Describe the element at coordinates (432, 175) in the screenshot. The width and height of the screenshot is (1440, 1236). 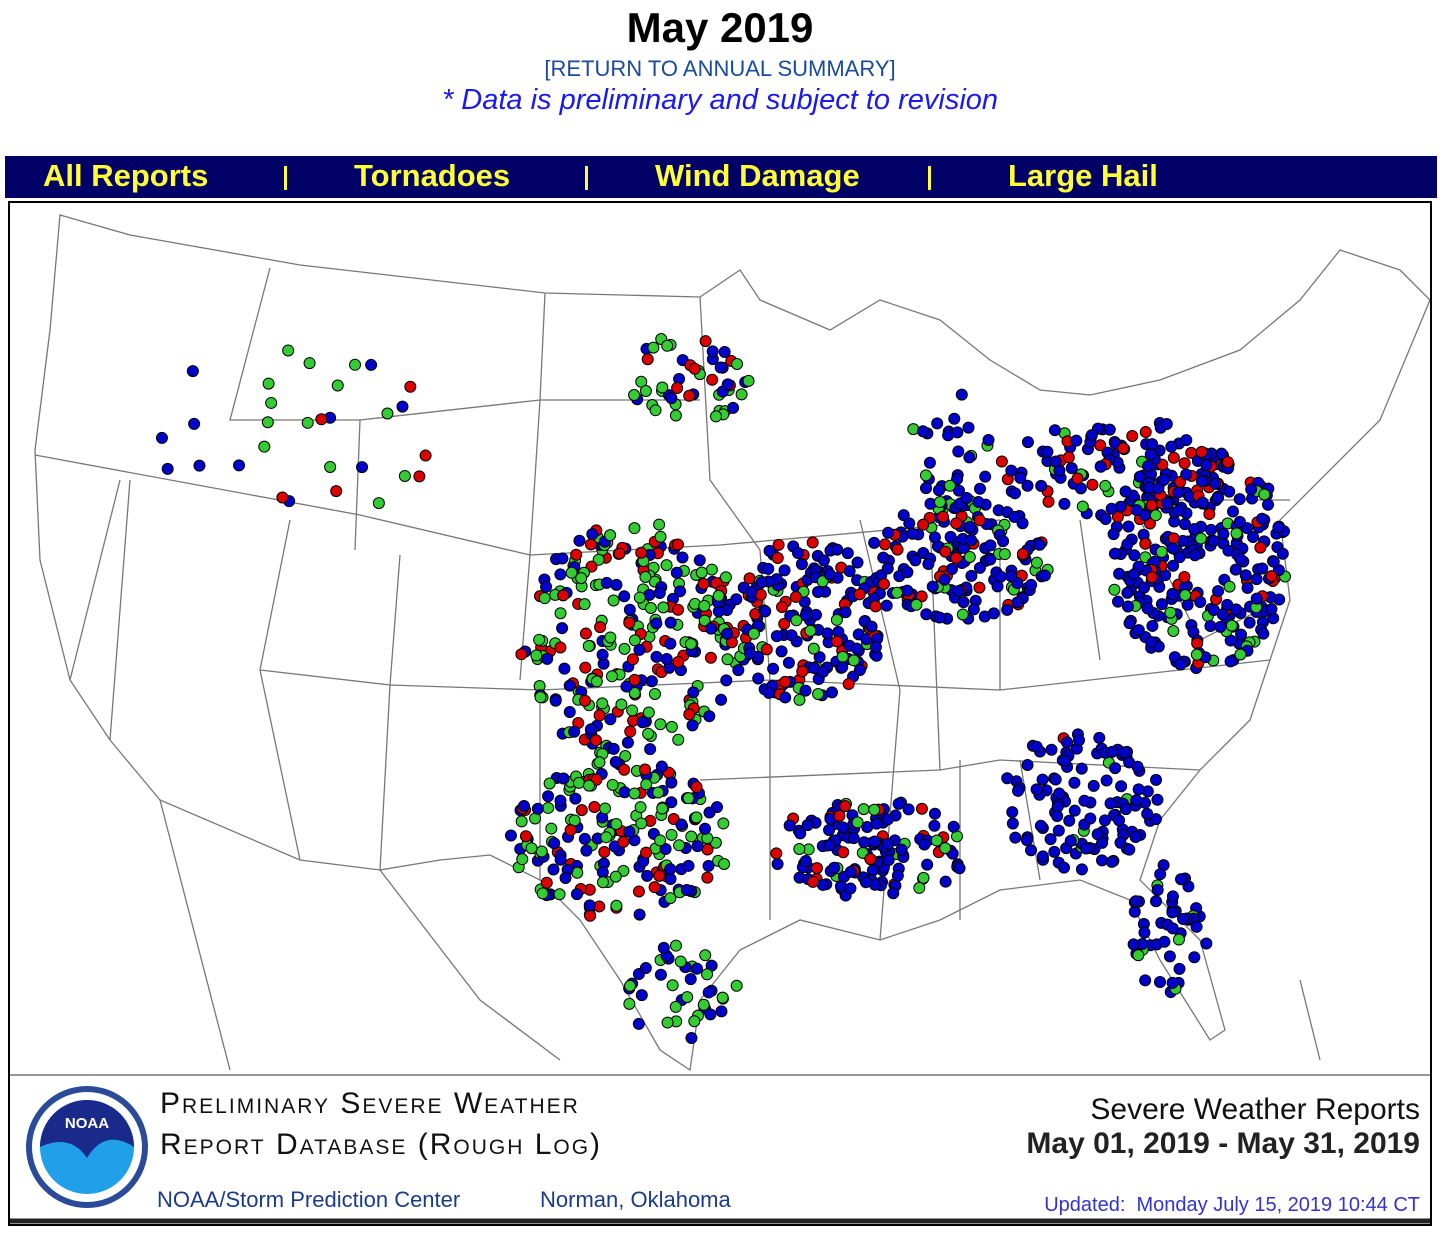
I see `nav-tornadoes: Tornadoes` at that location.